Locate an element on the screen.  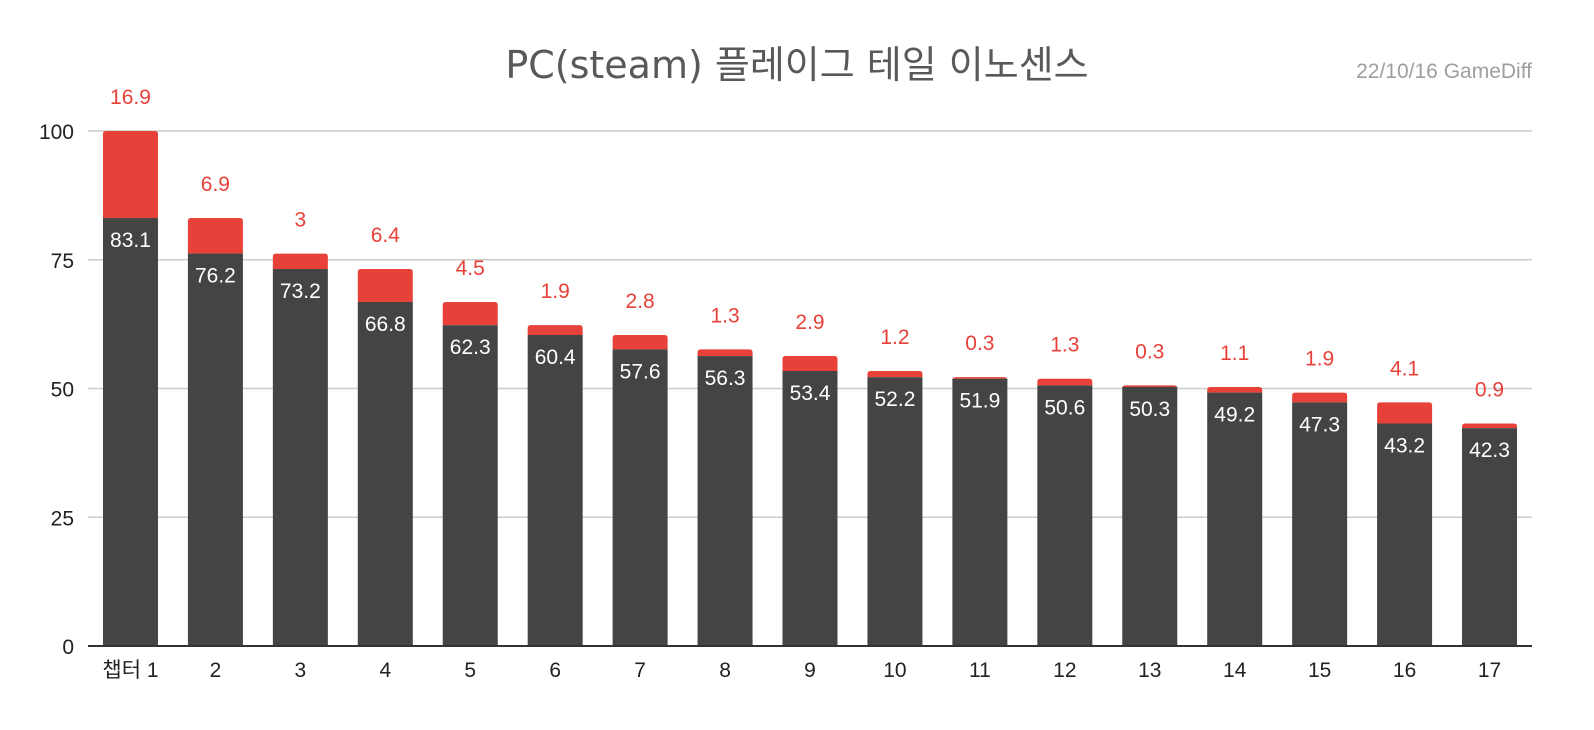
base-value-label: 57.6 is located at coordinates (640, 371).